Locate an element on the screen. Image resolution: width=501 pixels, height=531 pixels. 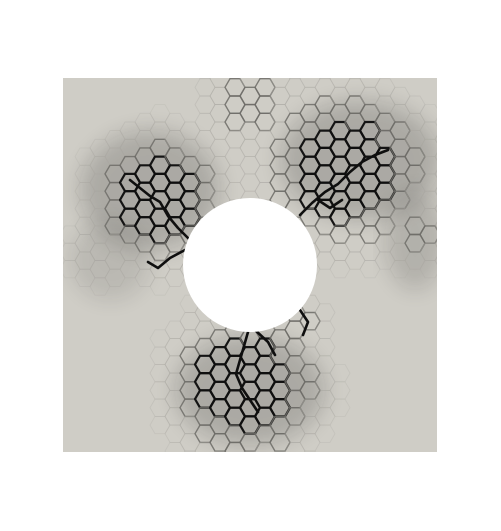
central-hole is located at coordinates (250, 265).